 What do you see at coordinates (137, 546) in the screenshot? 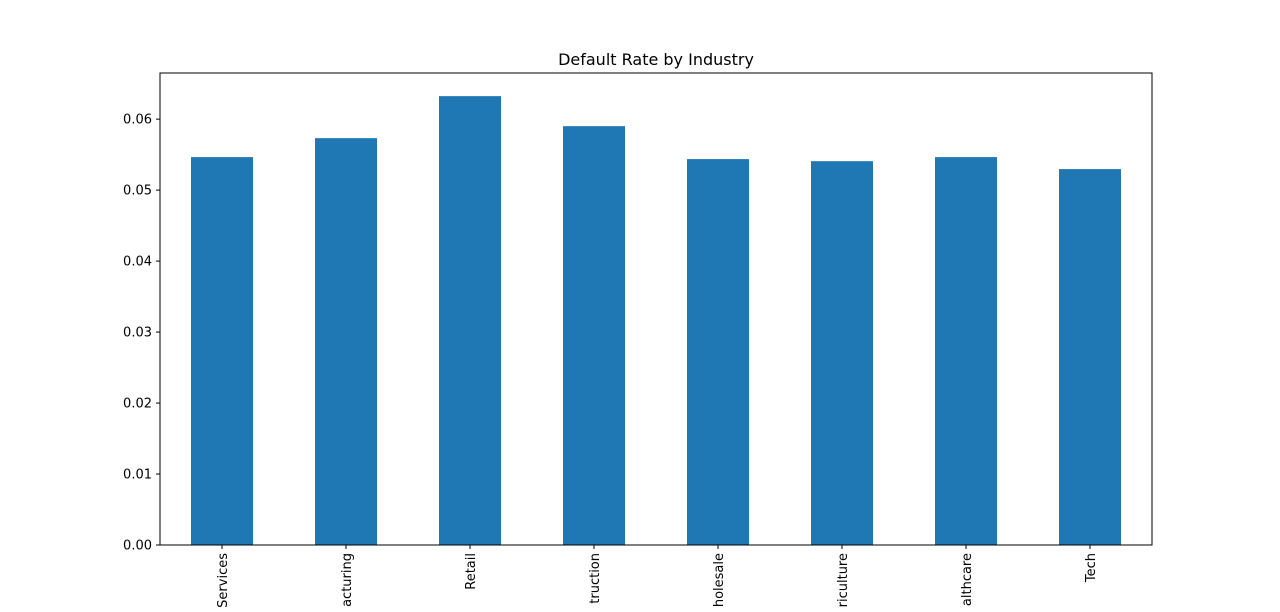
I see `y-tick-label: 0.00` at bounding box center [137, 546].